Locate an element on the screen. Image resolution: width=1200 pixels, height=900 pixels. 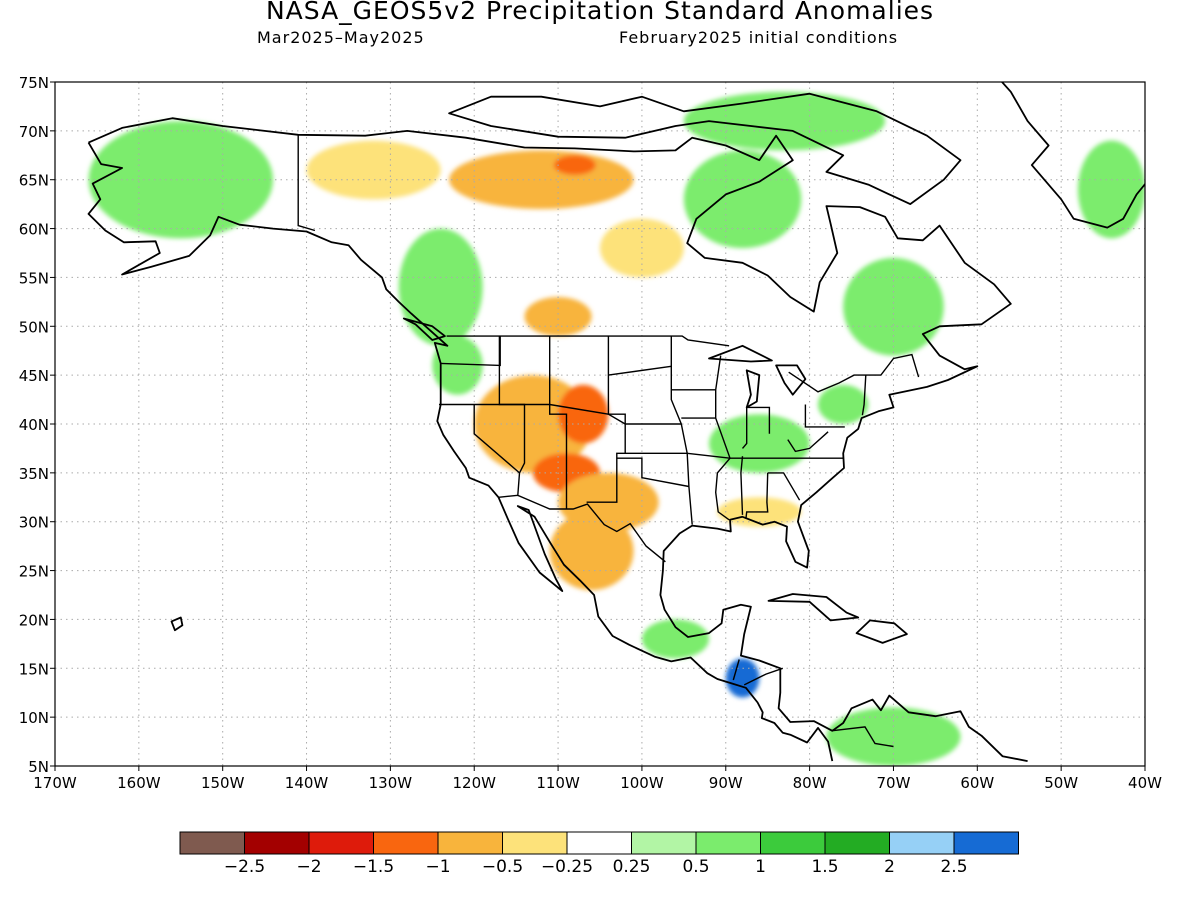
lon-label: 160W is located at coordinates (139, 783).